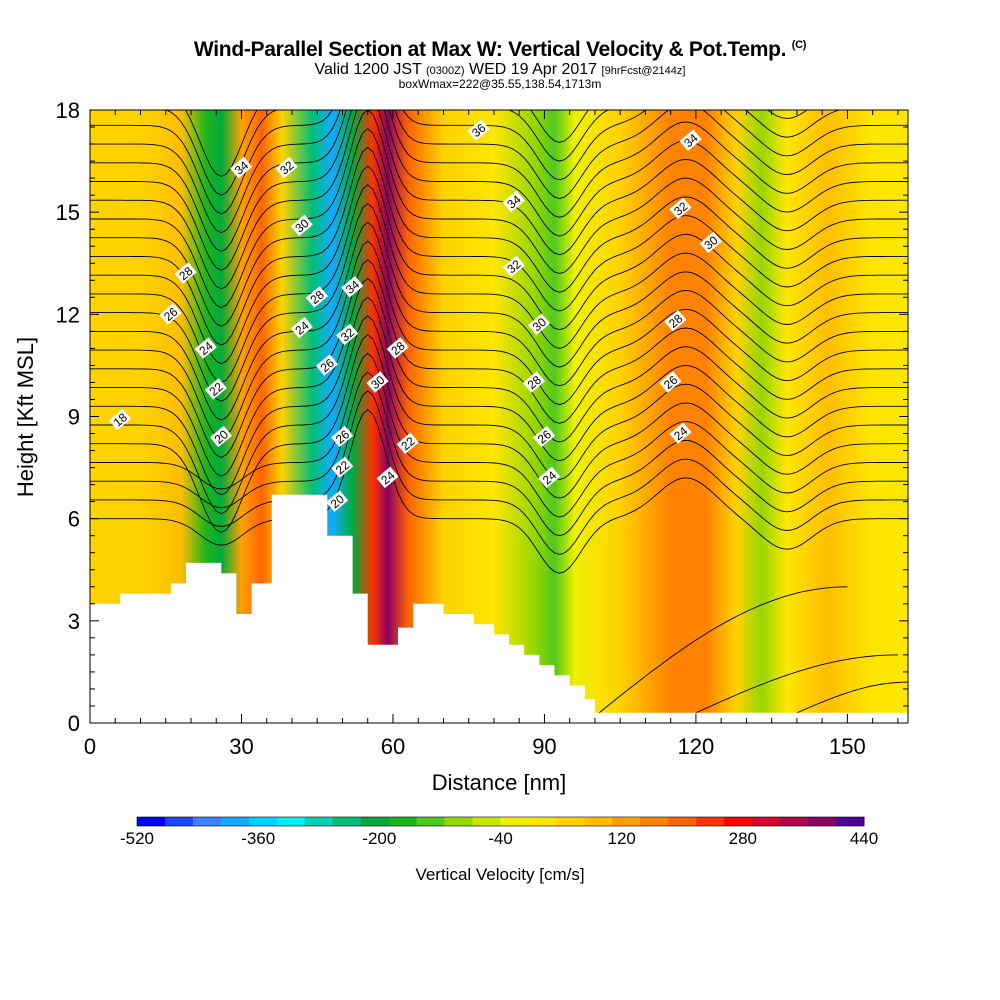 This screenshot has width=1000, height=1000. What do you see at coordinates (799, 45) in the screenshot?
I see `title-units: (C)` at bounding box center [799, 45].